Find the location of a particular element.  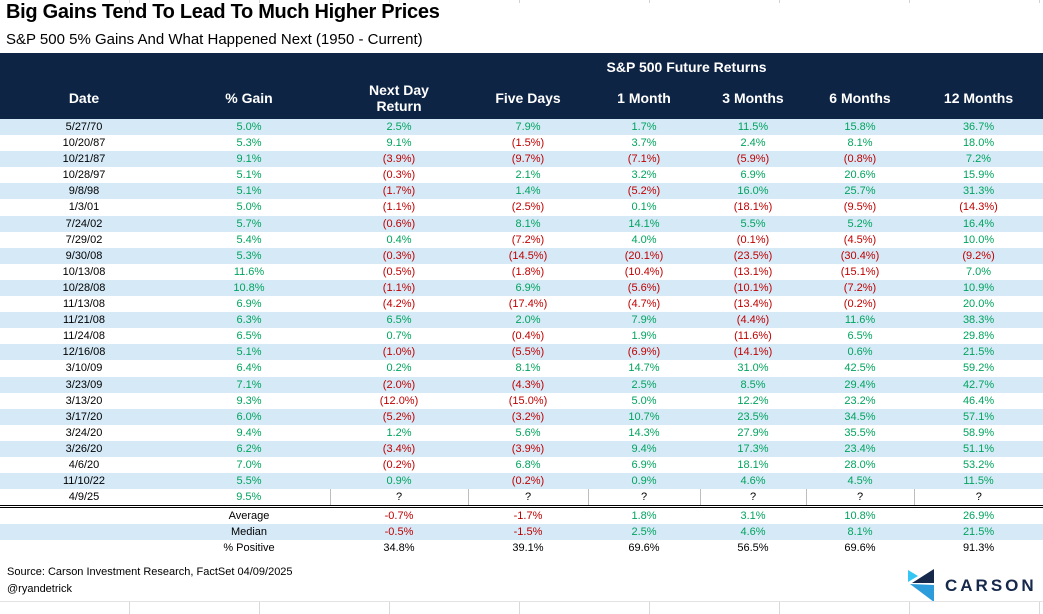

value-cell: 42.7% is located at coordinates (978, 384).